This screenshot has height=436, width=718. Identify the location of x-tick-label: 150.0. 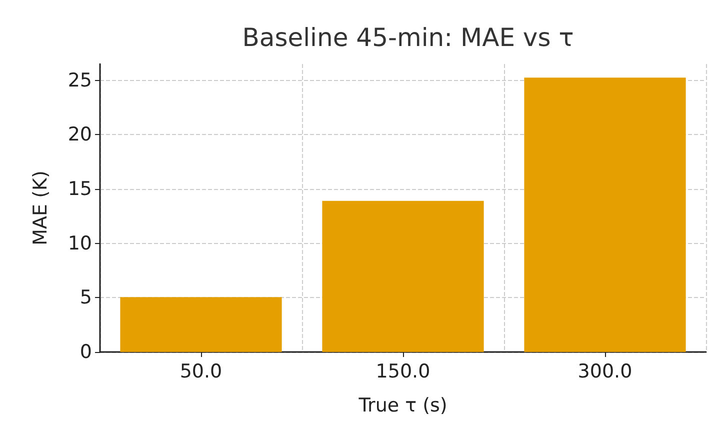
(403, 371).